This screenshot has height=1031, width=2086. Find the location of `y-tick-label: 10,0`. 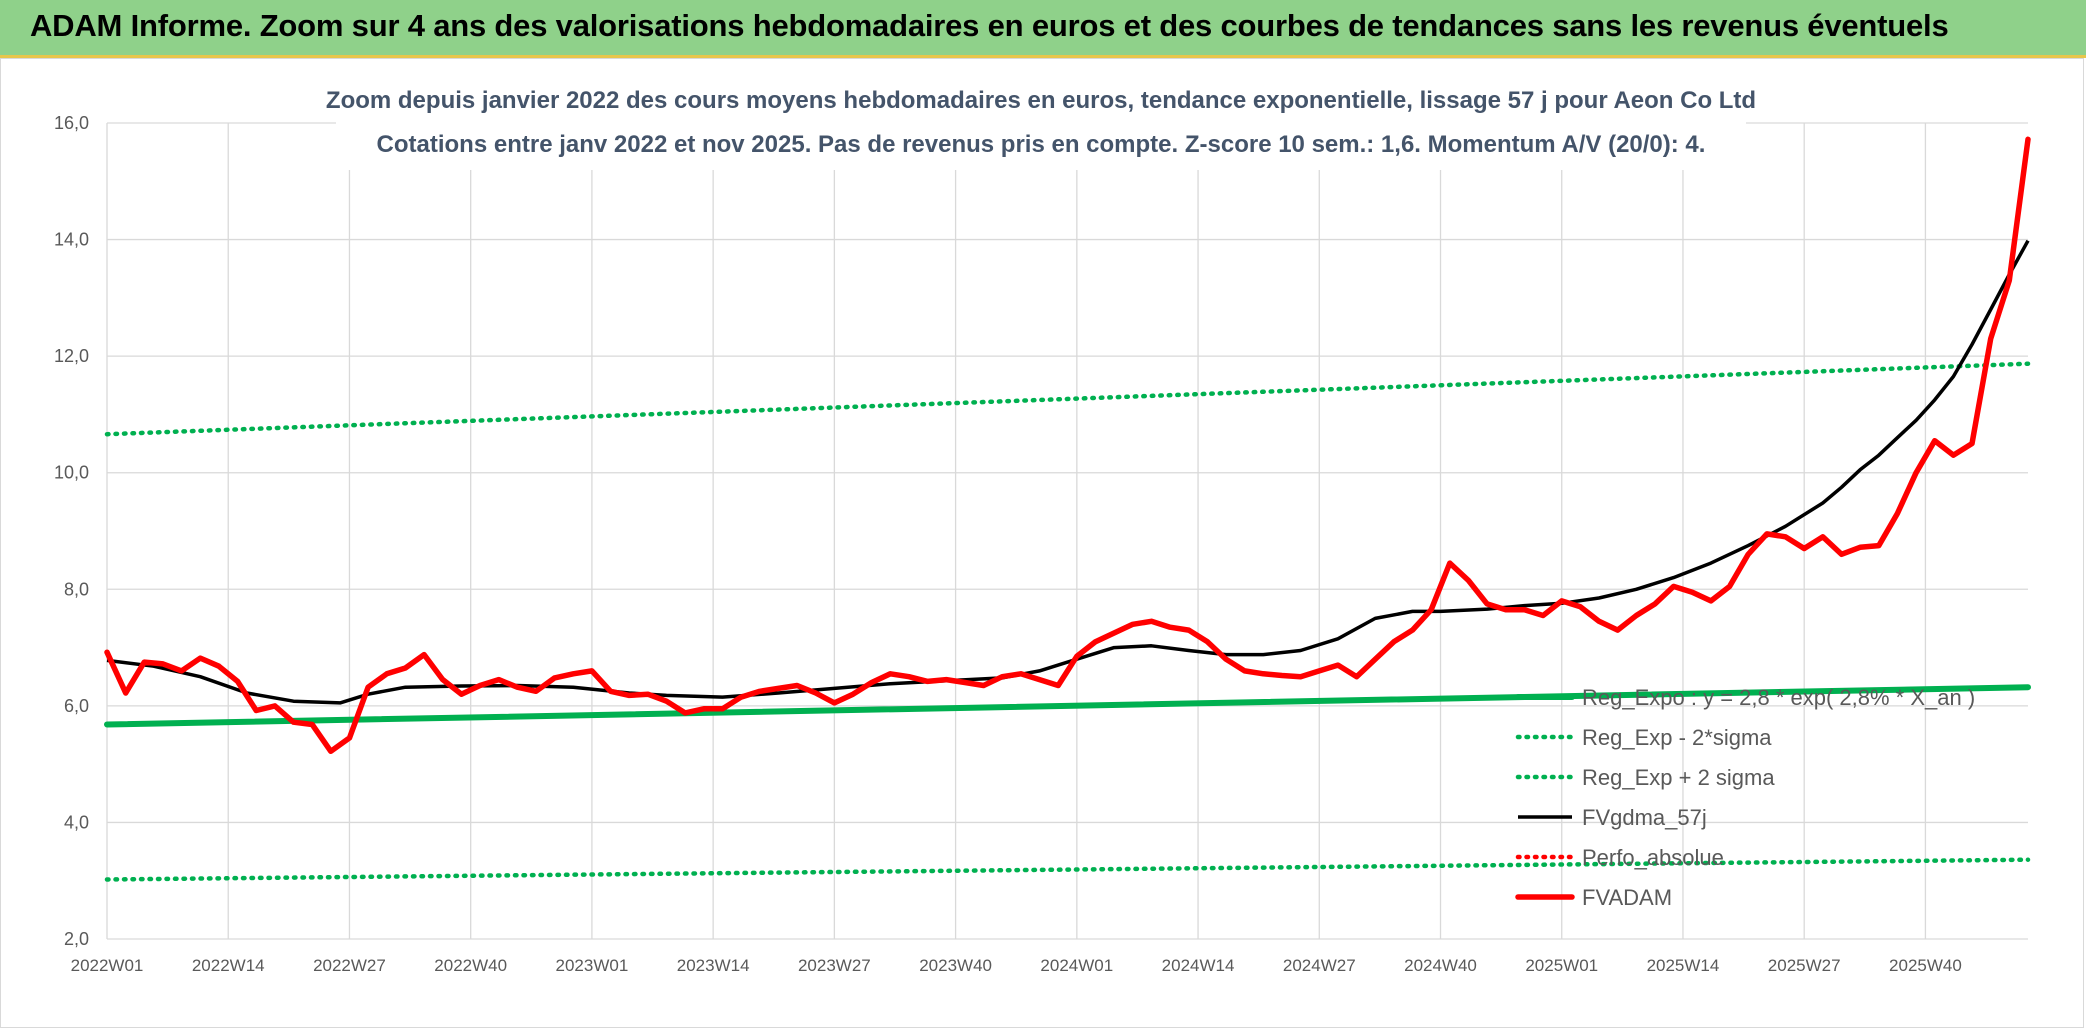

y-tick-label: 10,0 is located at coordinates (71, 473).